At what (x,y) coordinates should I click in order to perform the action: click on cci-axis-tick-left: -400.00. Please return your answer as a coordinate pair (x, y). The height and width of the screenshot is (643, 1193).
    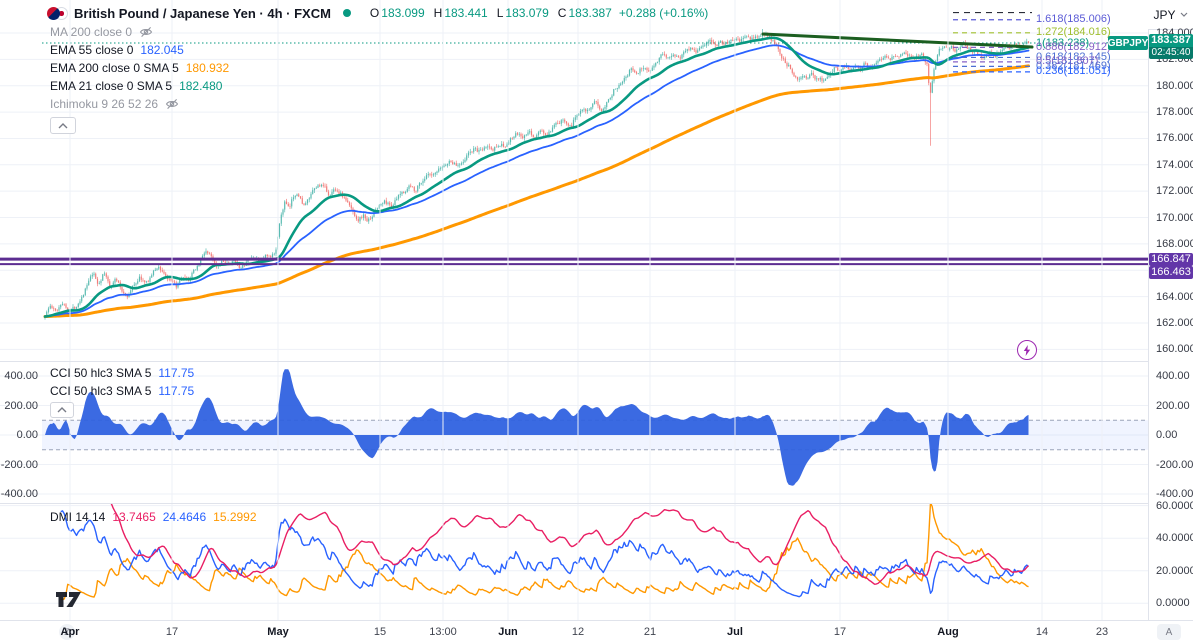
    Looking at the image, I should click on (19, 494).